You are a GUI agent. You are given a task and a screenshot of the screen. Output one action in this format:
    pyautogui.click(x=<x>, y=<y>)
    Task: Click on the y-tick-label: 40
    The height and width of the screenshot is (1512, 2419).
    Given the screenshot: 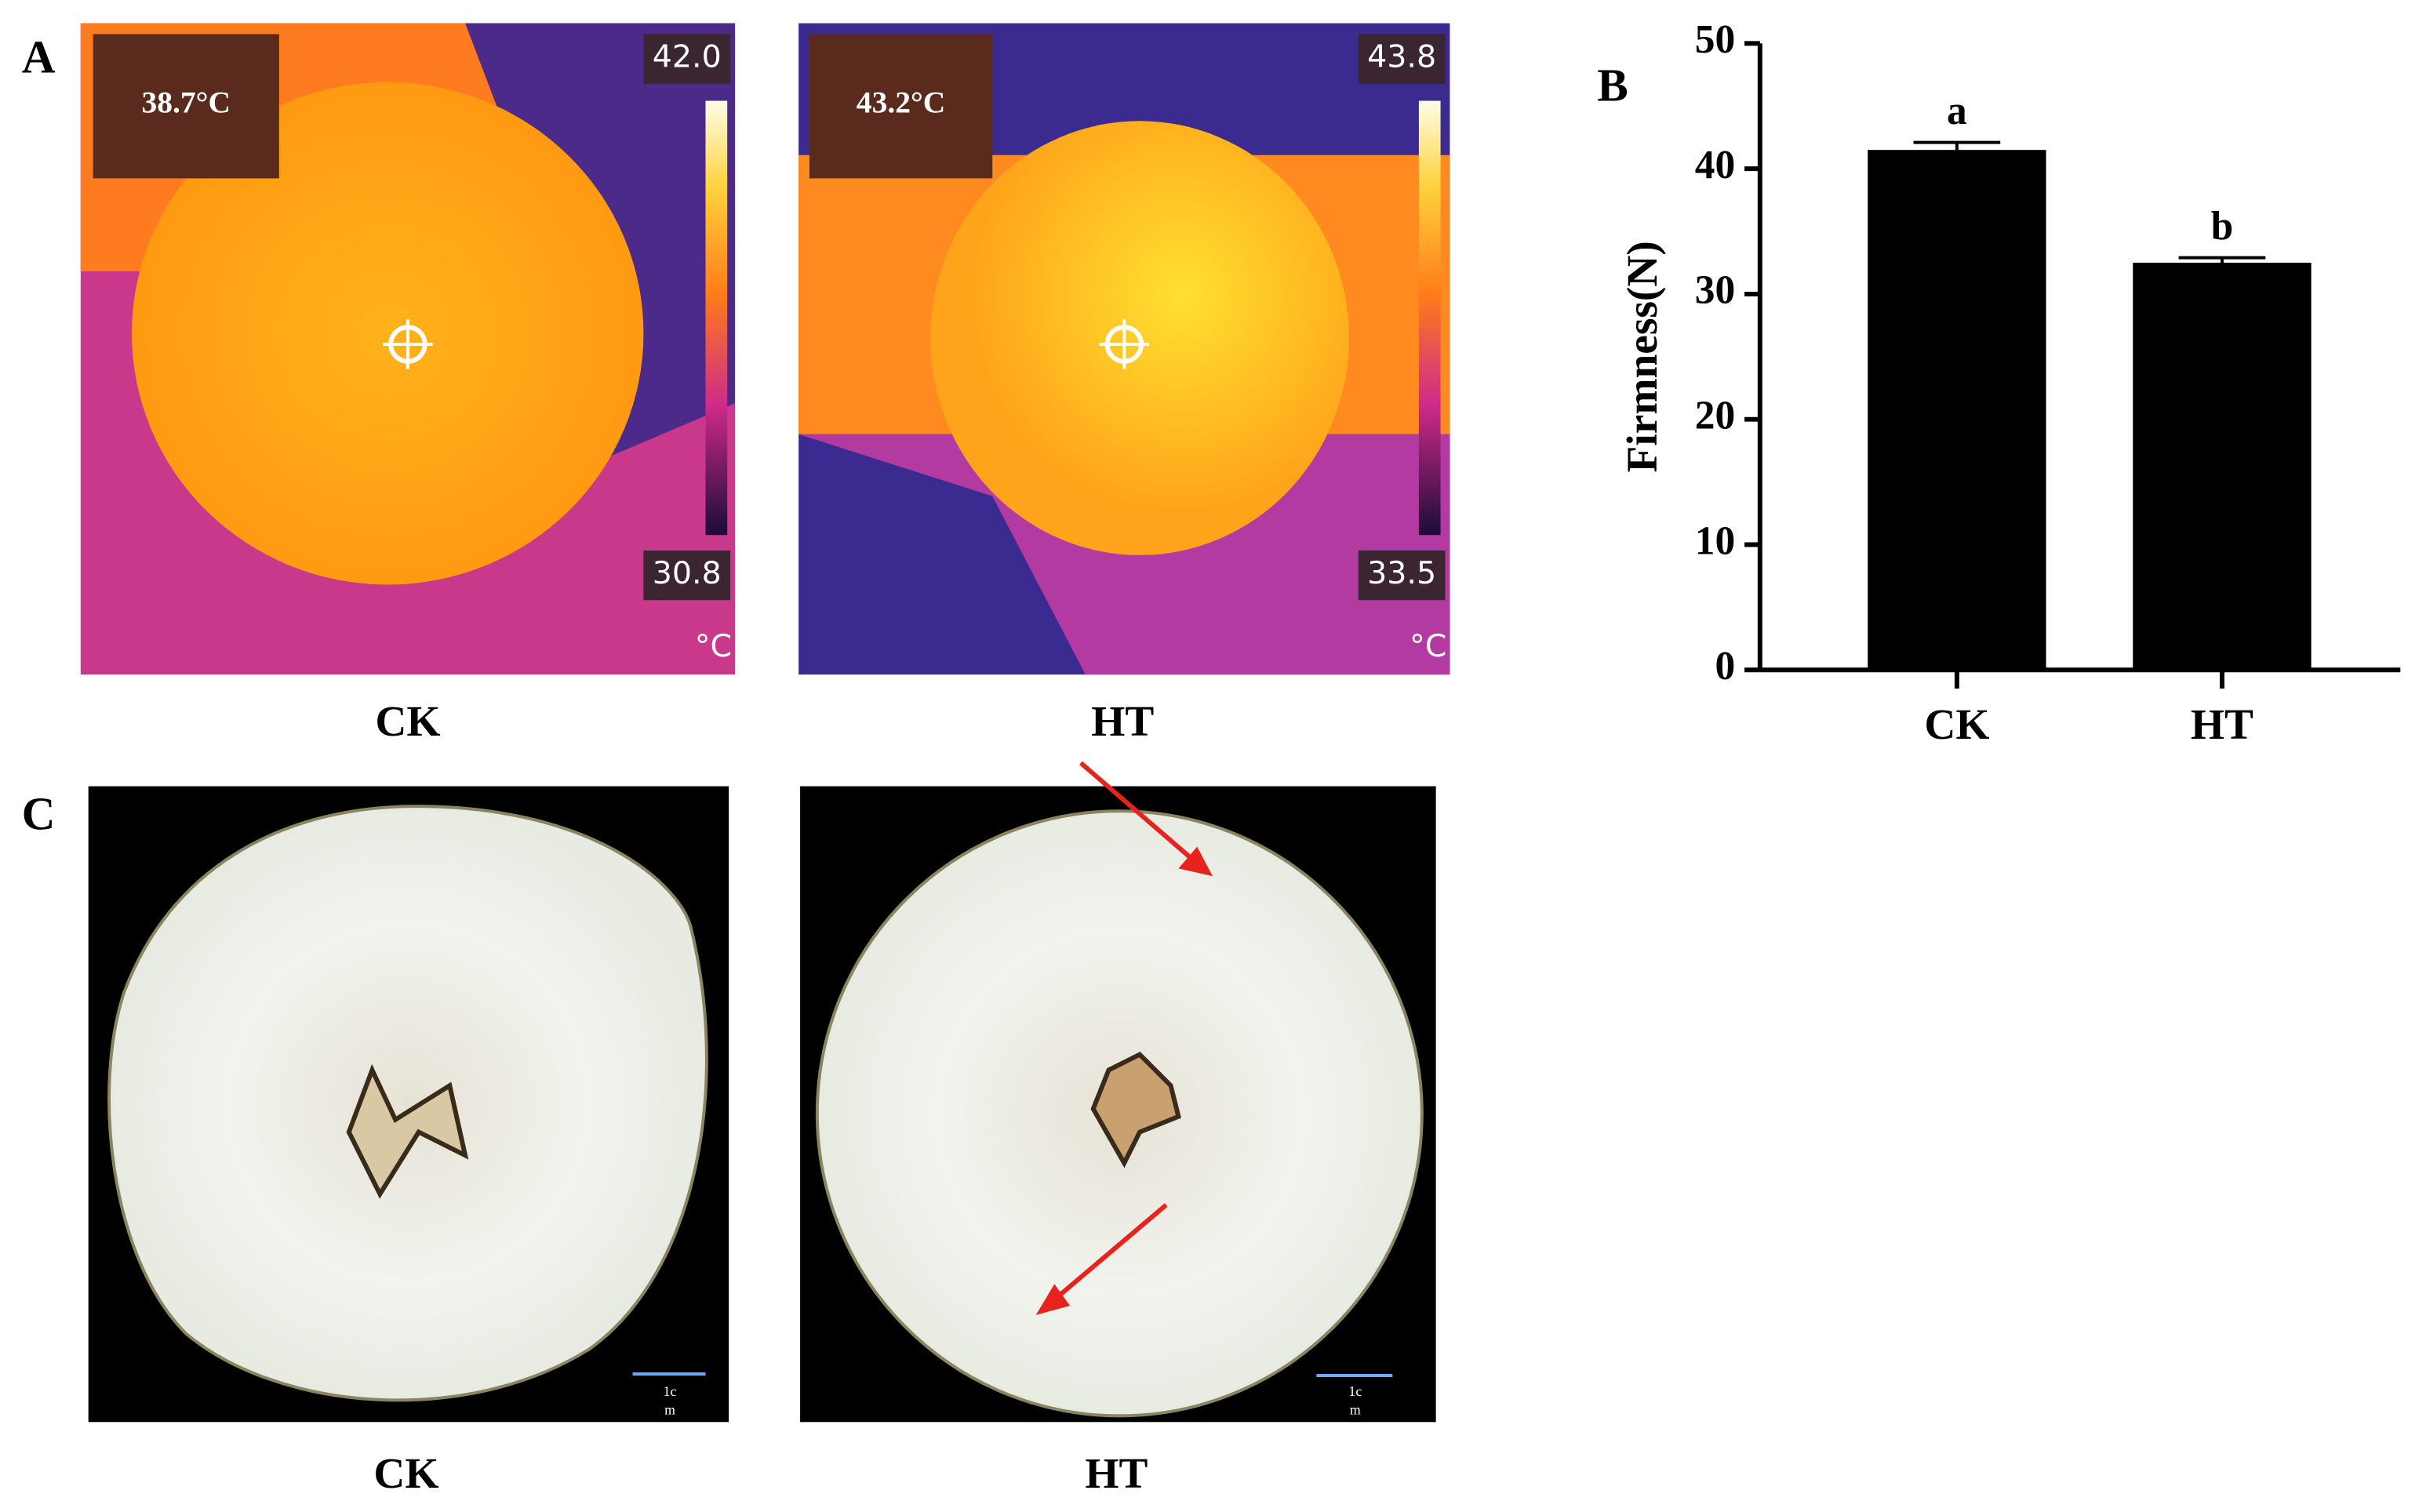 What is the action you would take?
    pyautogui.click(x=1715, y=165)
    